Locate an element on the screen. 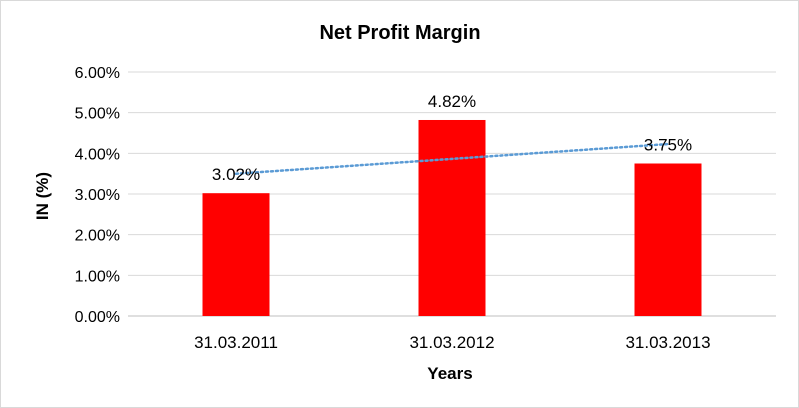  chart-title: Net Profit Margin is located at coordinates (399, 33).